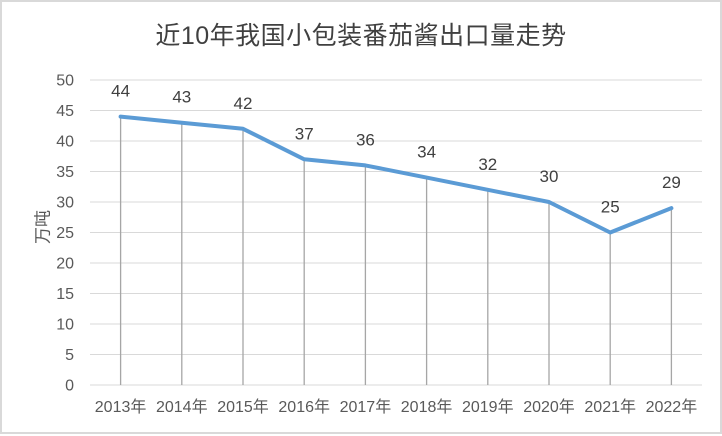  Describe the element at coordinates (69, 355) in the screenshot. I see `y-tick-label: 5` at that location.